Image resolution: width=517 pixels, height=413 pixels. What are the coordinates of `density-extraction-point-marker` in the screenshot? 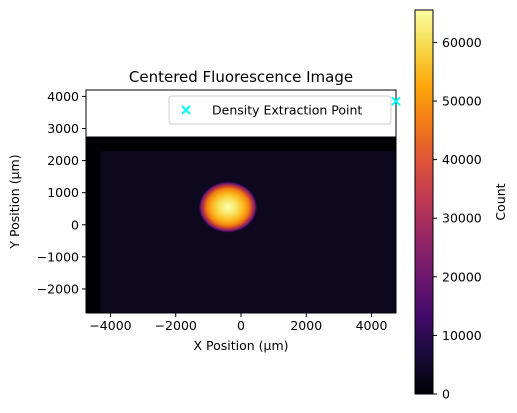 It's located at (396, 101).